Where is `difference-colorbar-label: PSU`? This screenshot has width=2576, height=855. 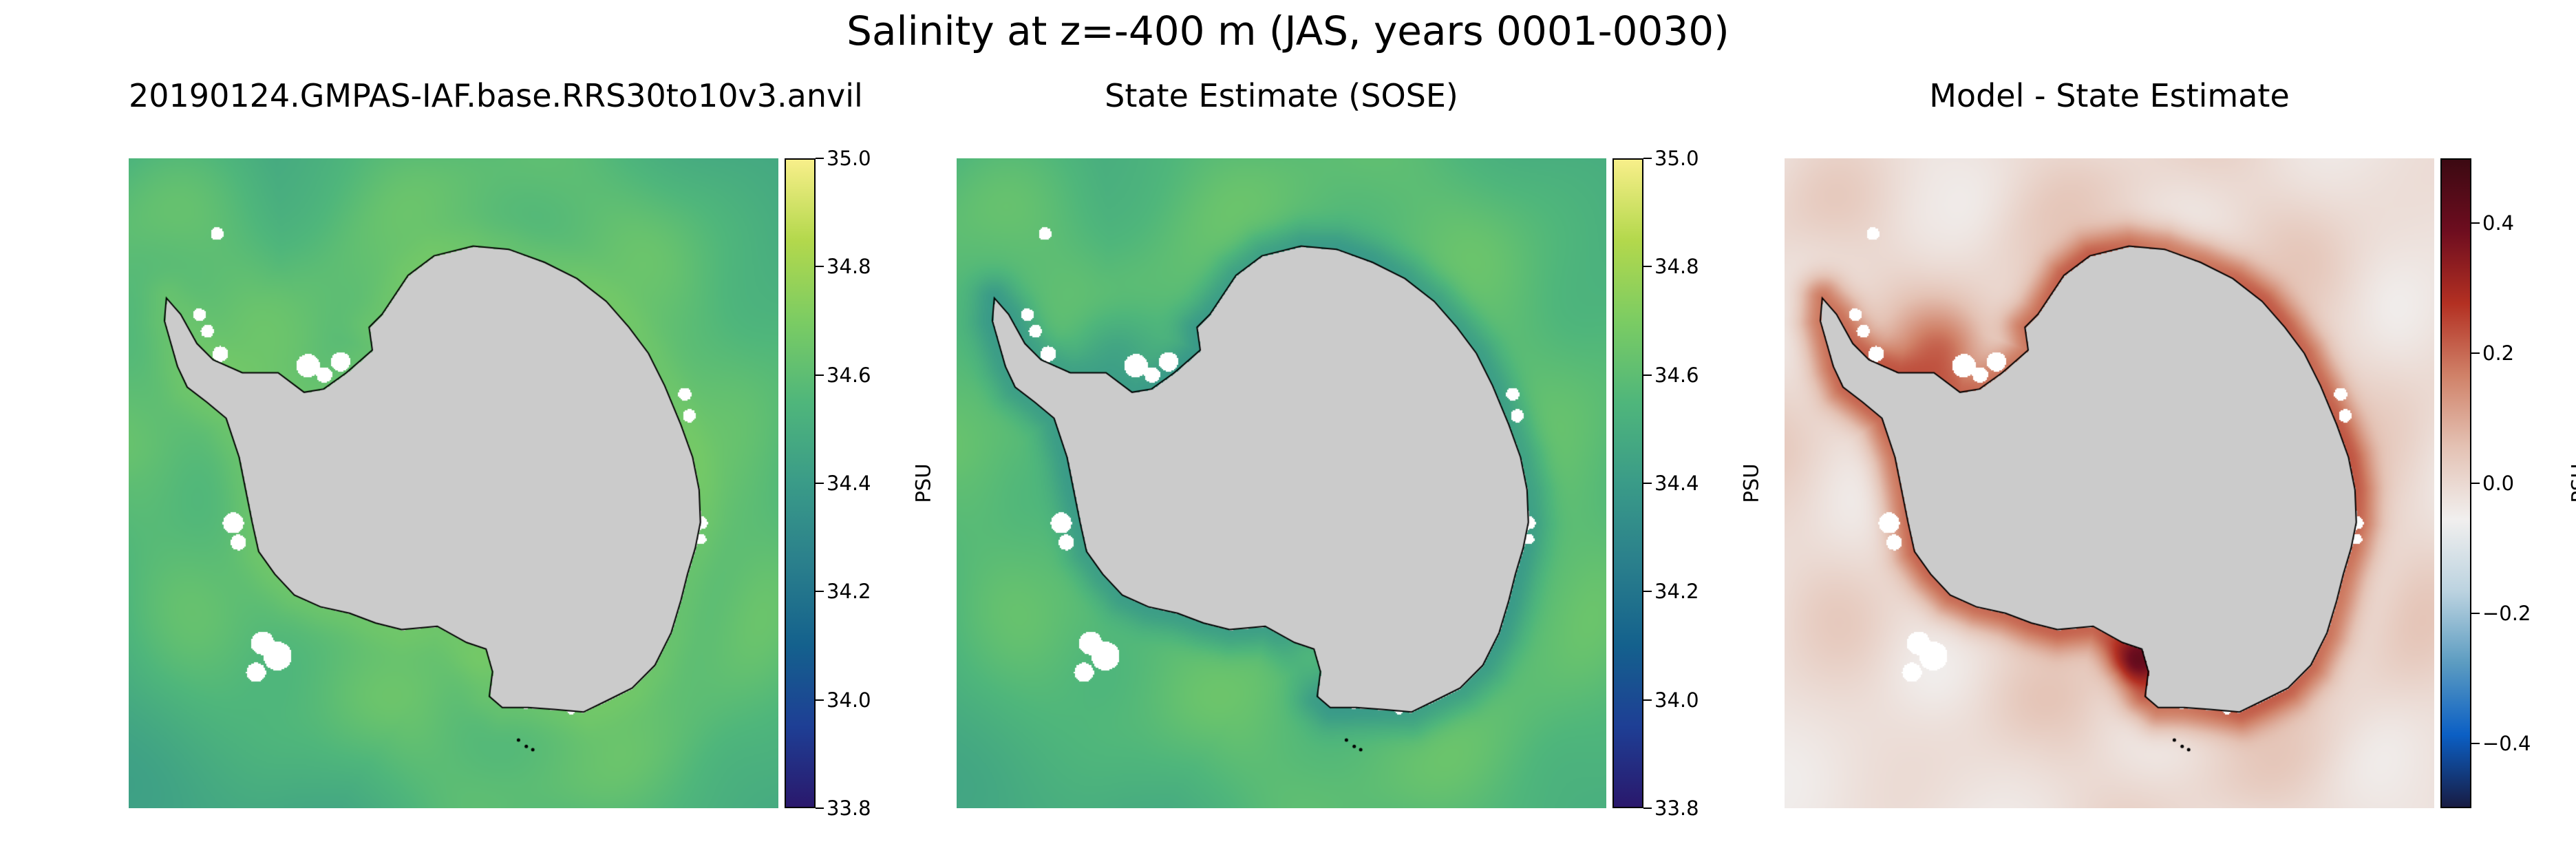 difference-colorbar-label: PSU is located at coordinates (2571, 483).